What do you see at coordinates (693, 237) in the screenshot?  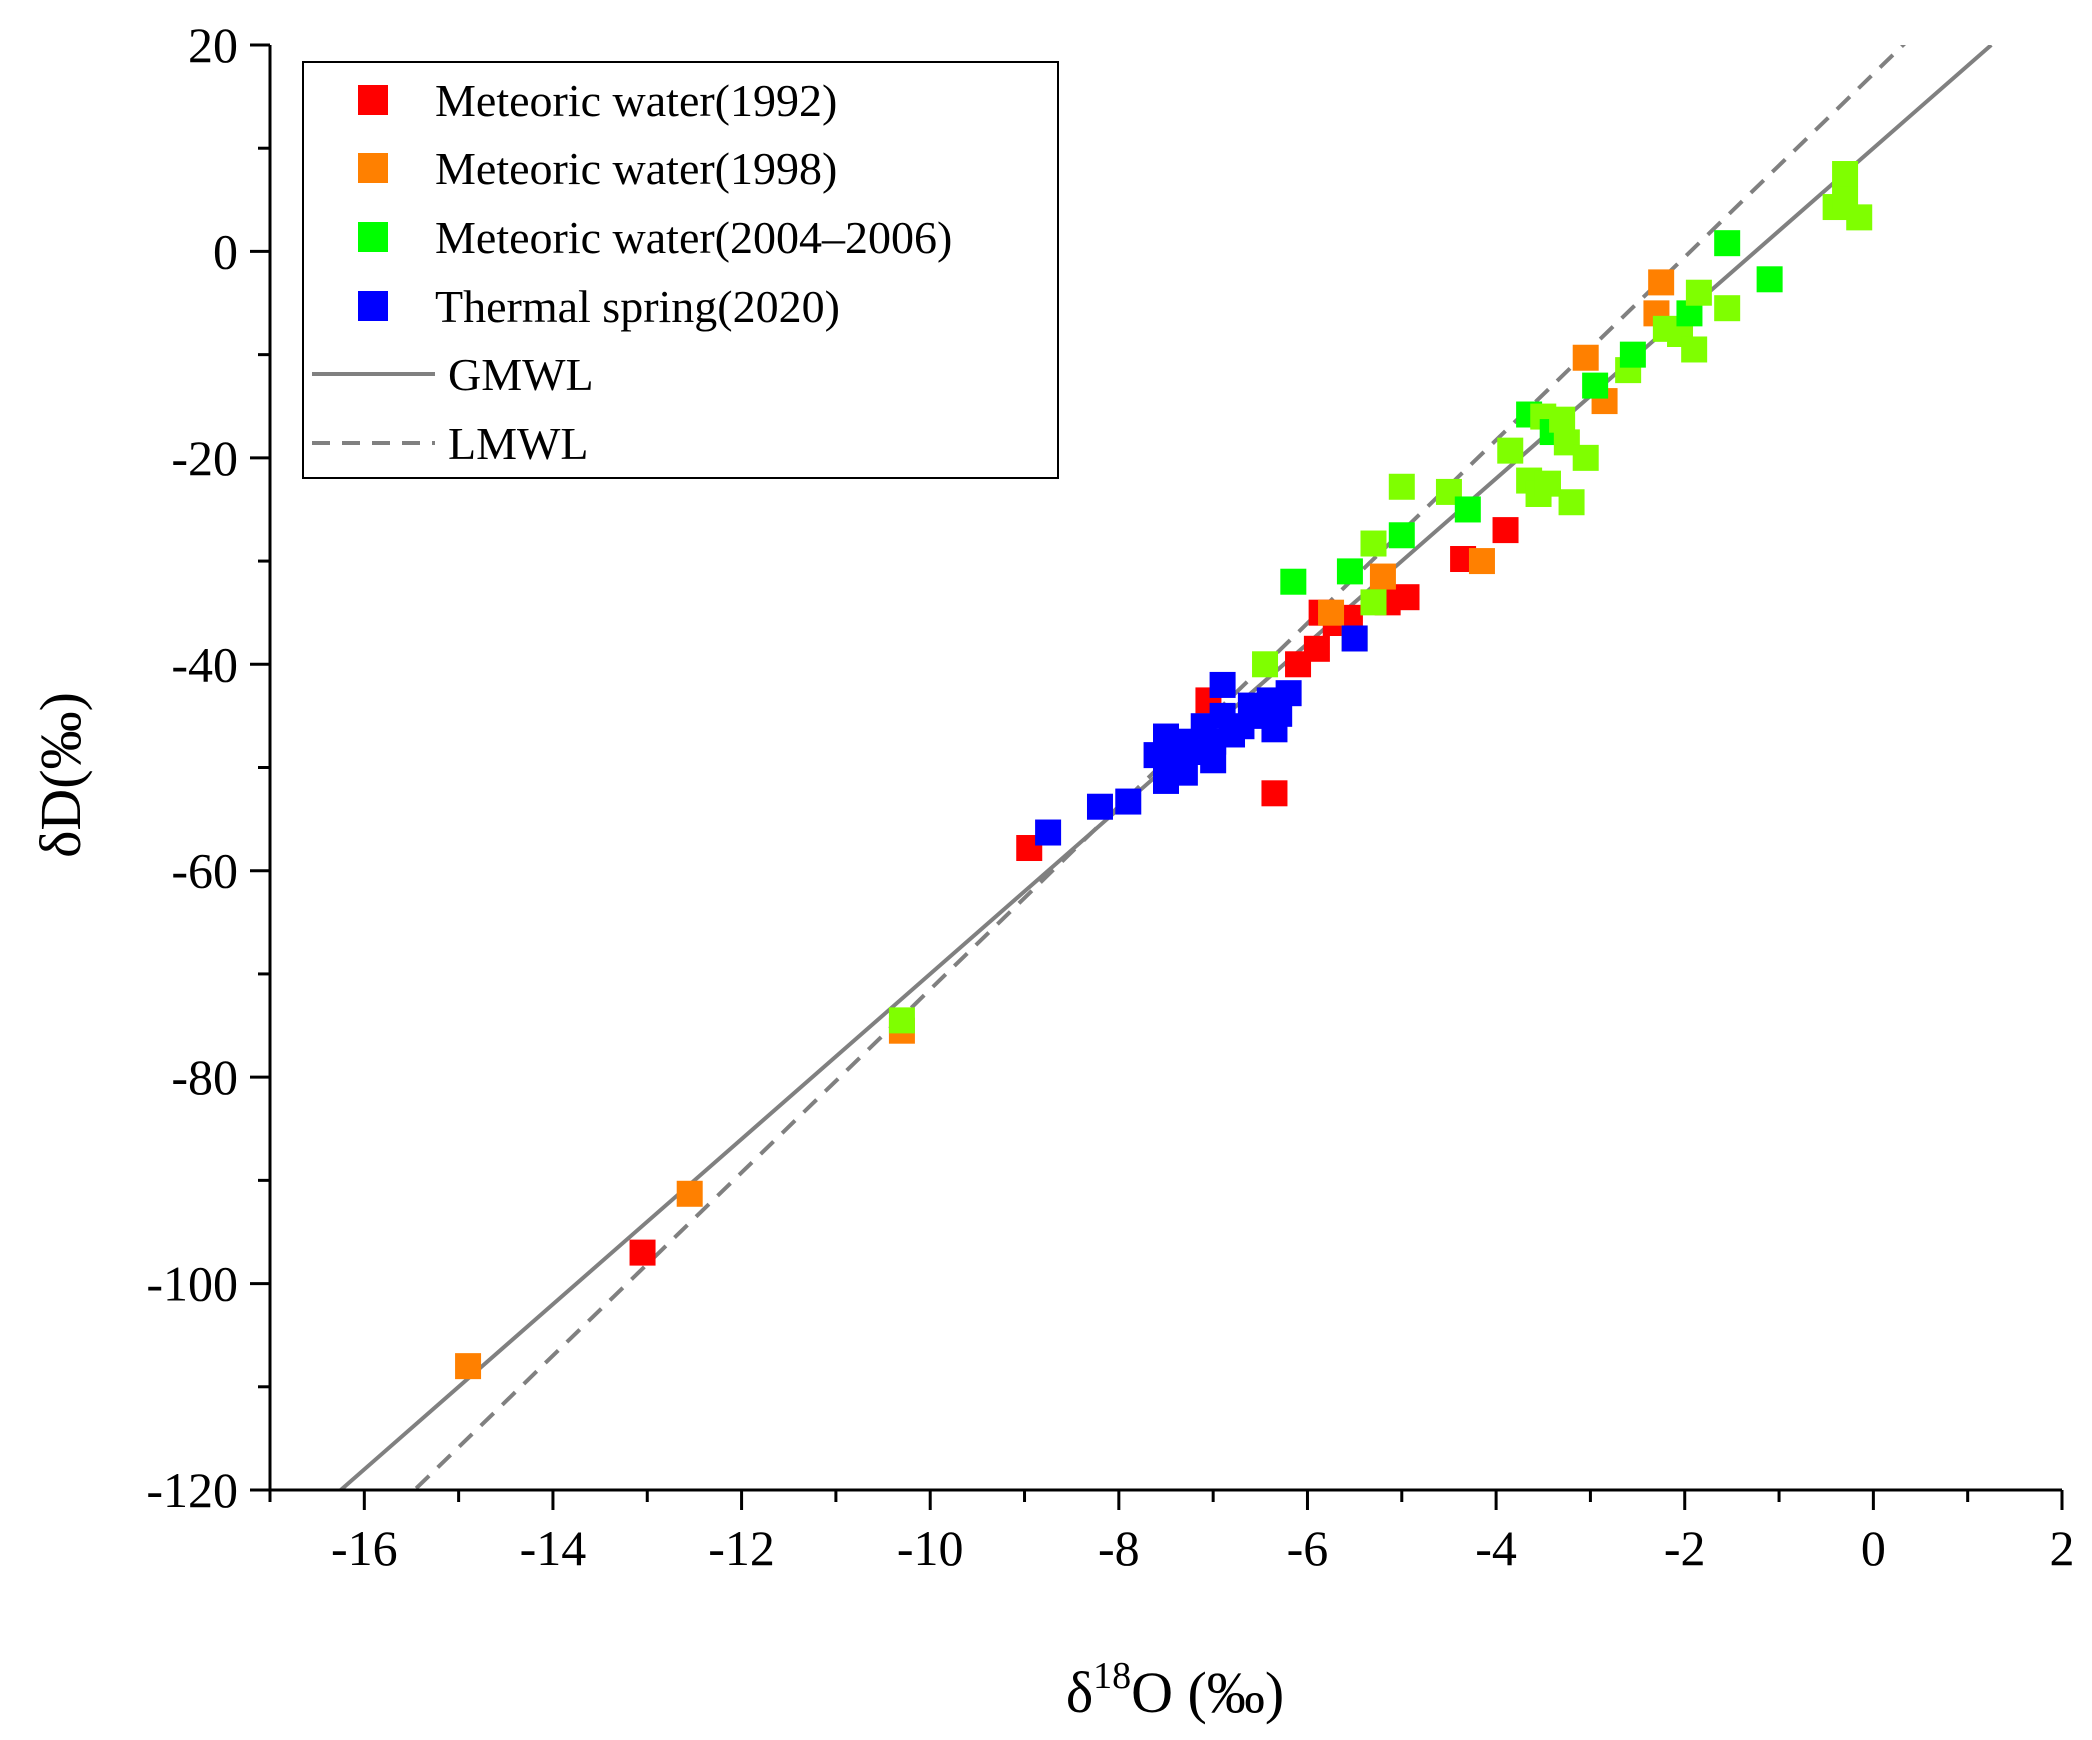 I see `legend-label-series-3: Meteoric water(2004–2006)` at bounding box center [693, 237].